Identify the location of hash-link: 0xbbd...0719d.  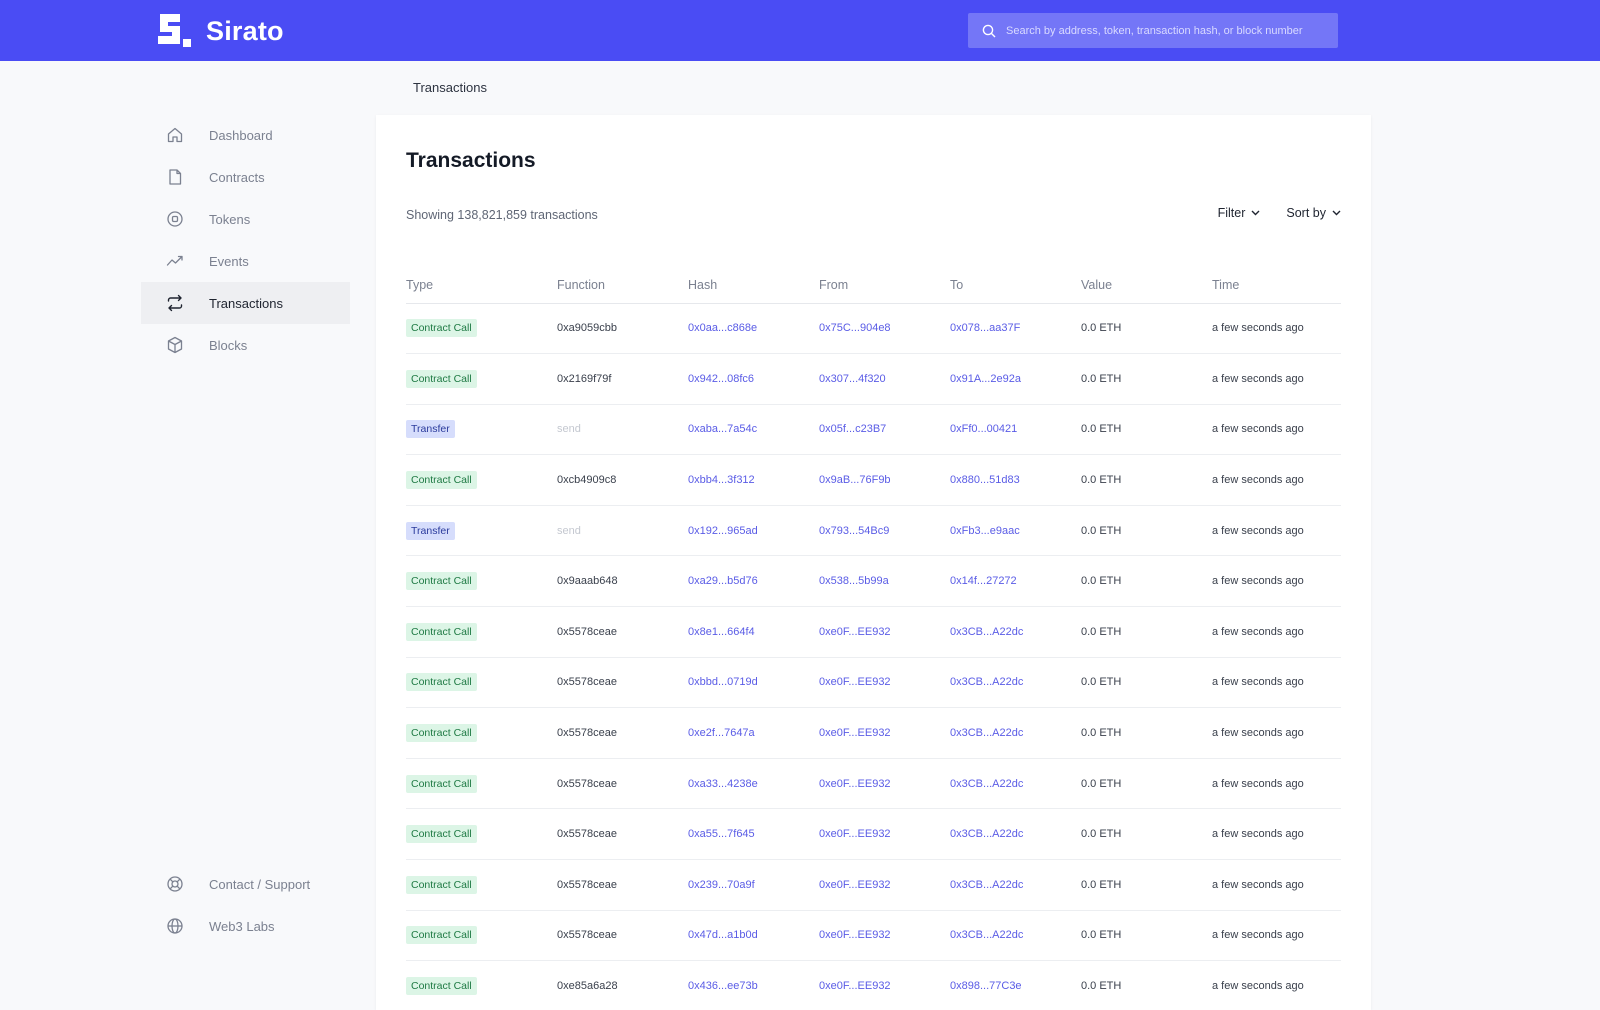
(723, 682).